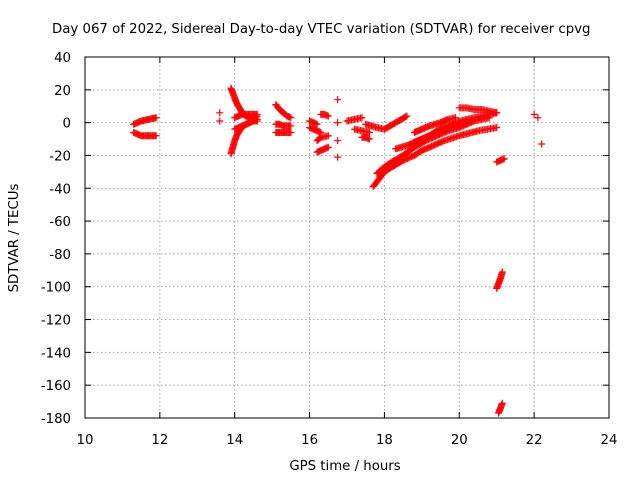  I want to click on x-tick-label: 12, so click(159, 440).